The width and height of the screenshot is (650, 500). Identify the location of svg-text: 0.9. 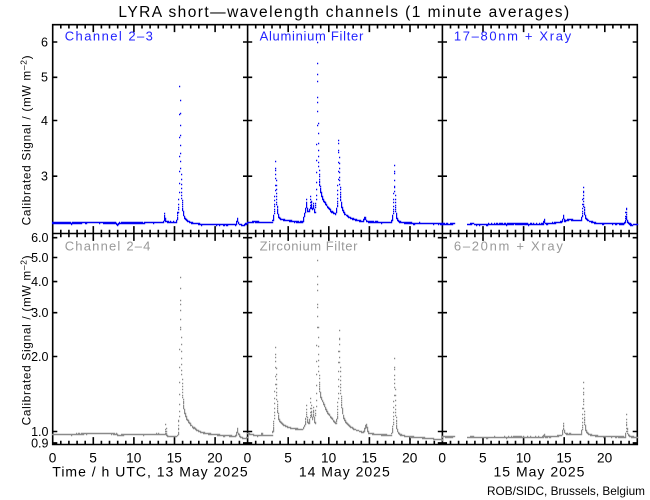
(39, 443).